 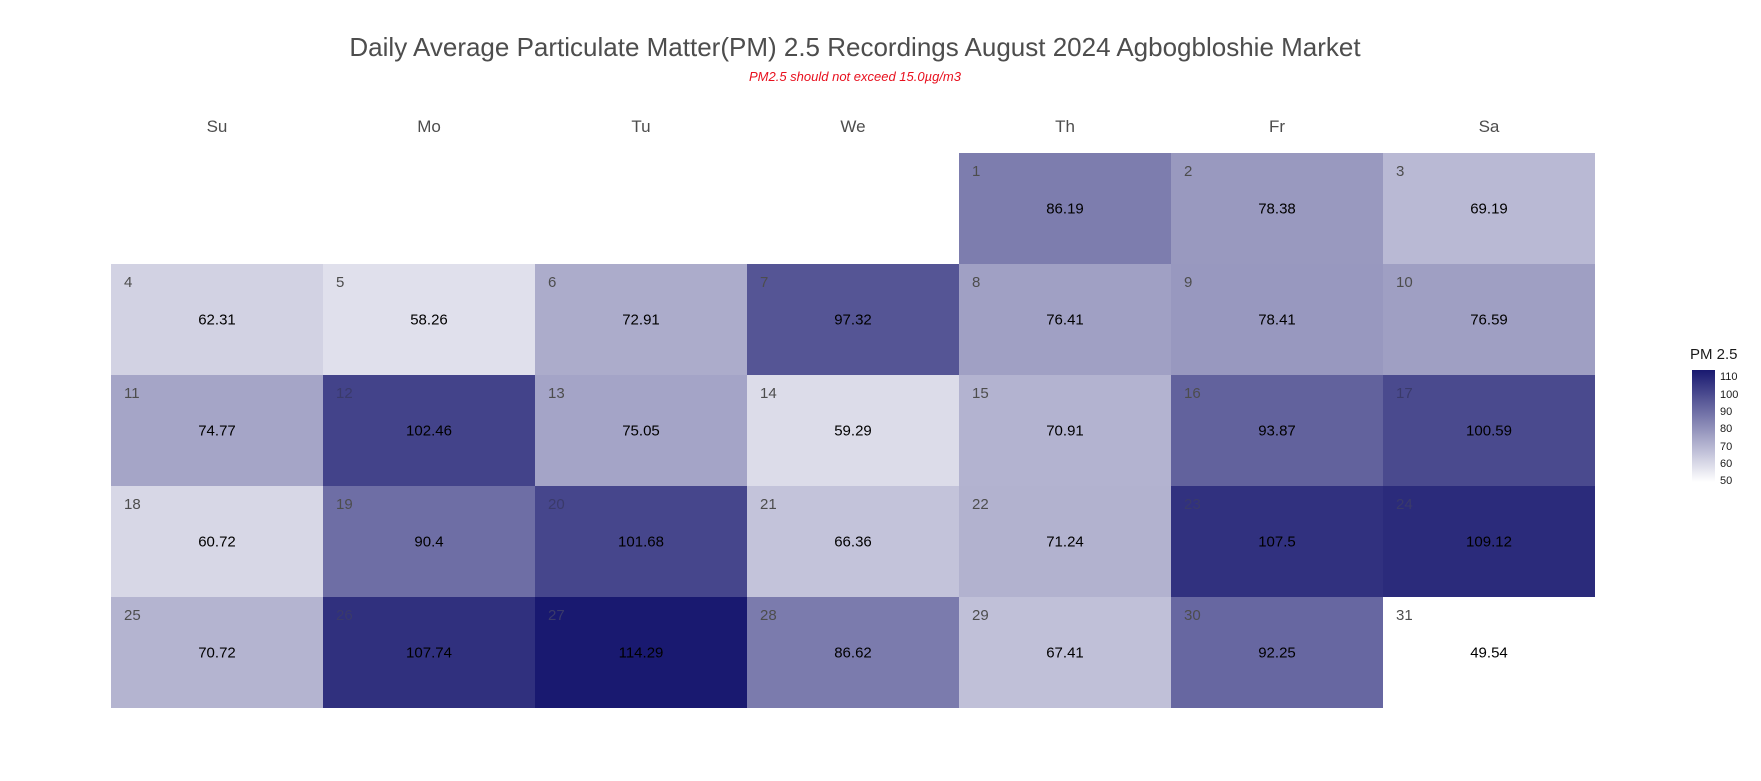 I want to click on pm25-value-label: 107.74, so click(x=429, y=653).